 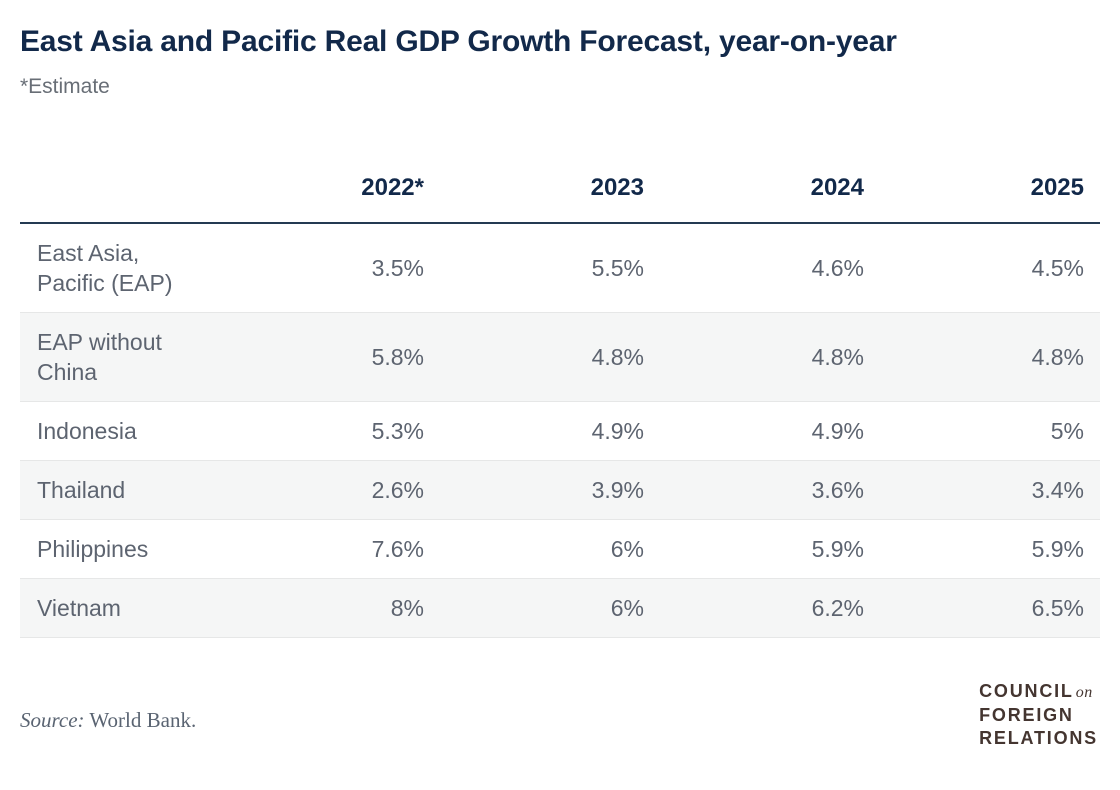 I want to click on table-row-indonesia: Indonesia 5.3% 4.9% 4.9% 5%, so click(x=560, y=431).